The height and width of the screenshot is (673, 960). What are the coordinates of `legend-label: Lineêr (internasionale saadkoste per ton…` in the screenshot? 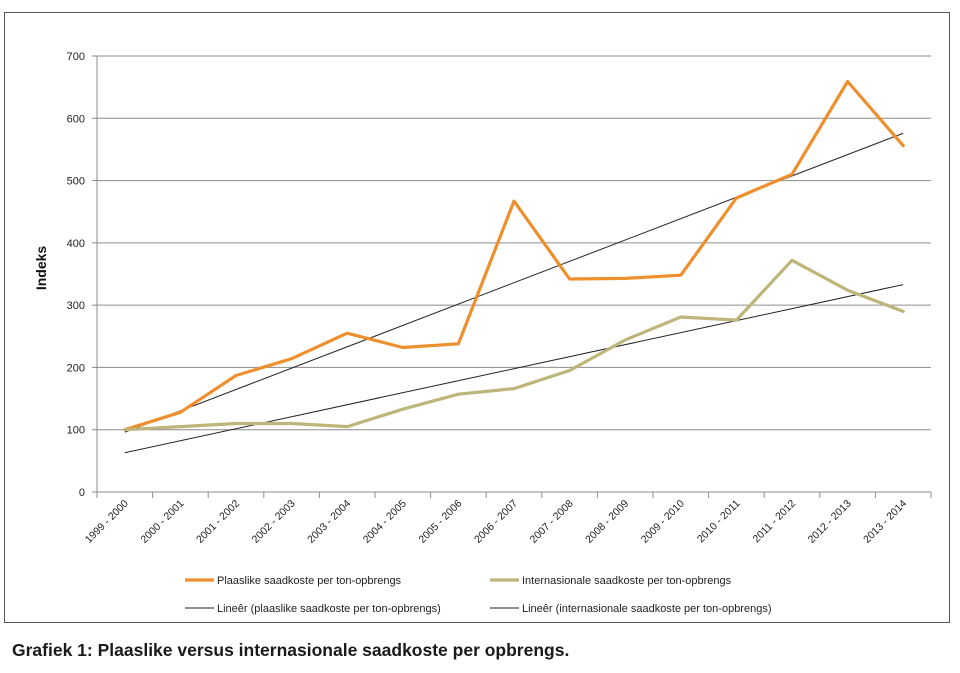 It's located at (647, 609).